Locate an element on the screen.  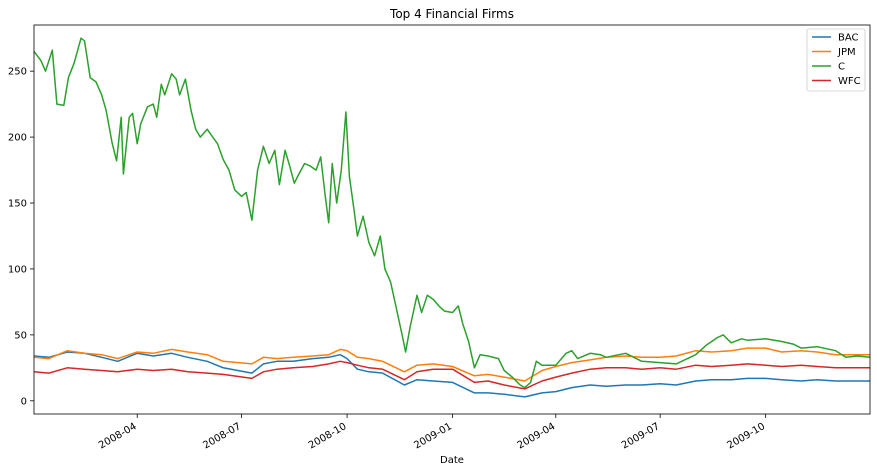
y-axis: 0 50 100 150 200 250 is located at coordinates (21, 237).